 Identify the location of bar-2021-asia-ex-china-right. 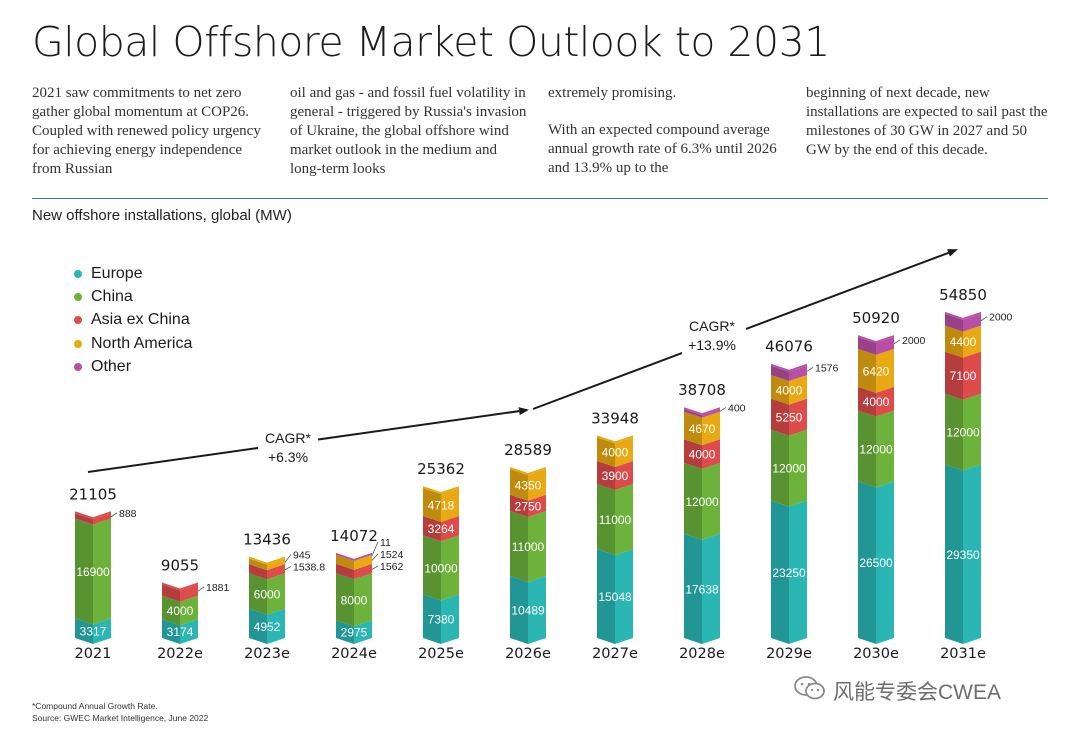
(102, 519).